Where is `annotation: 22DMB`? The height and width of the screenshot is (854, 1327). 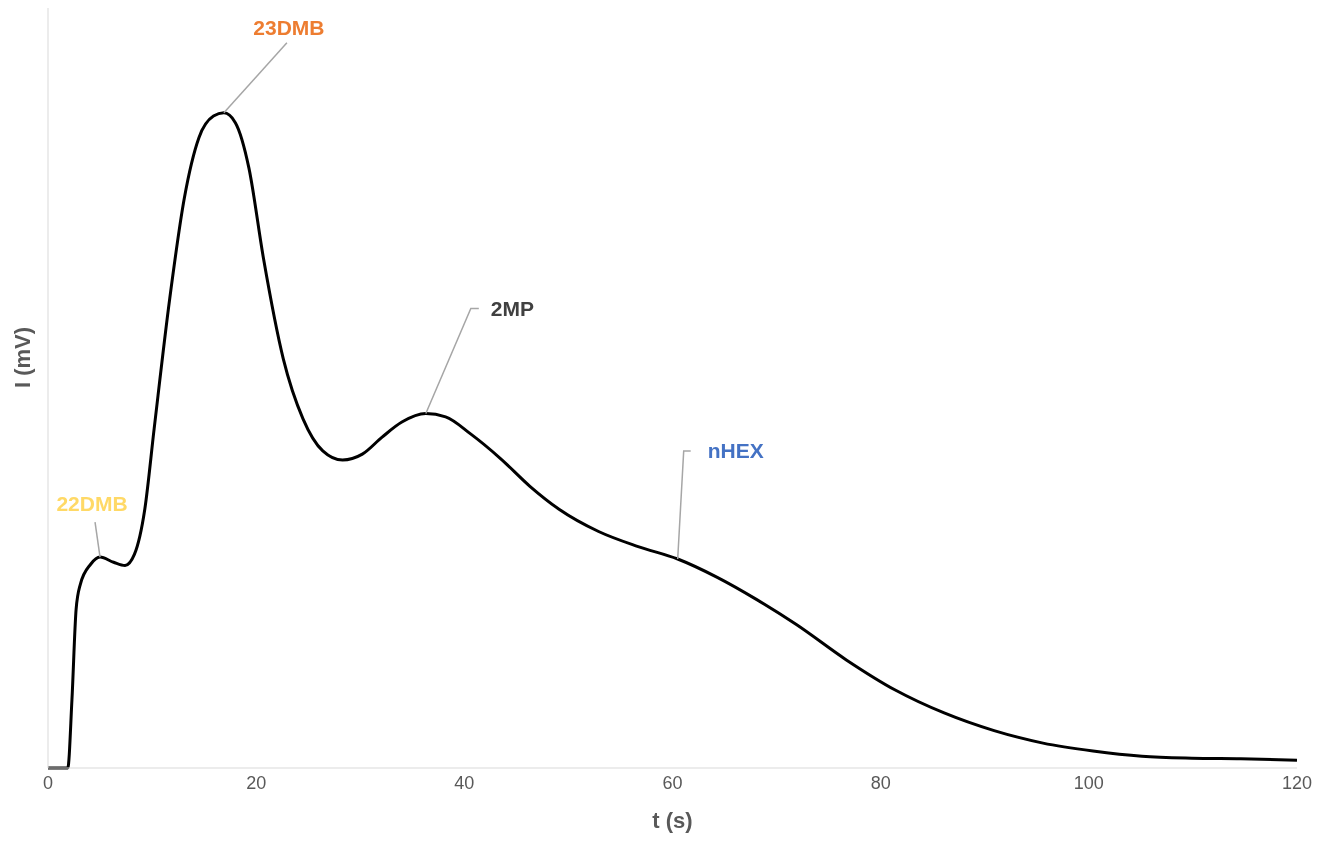
annotation: 22DMB is located at coordinates (92, 504).